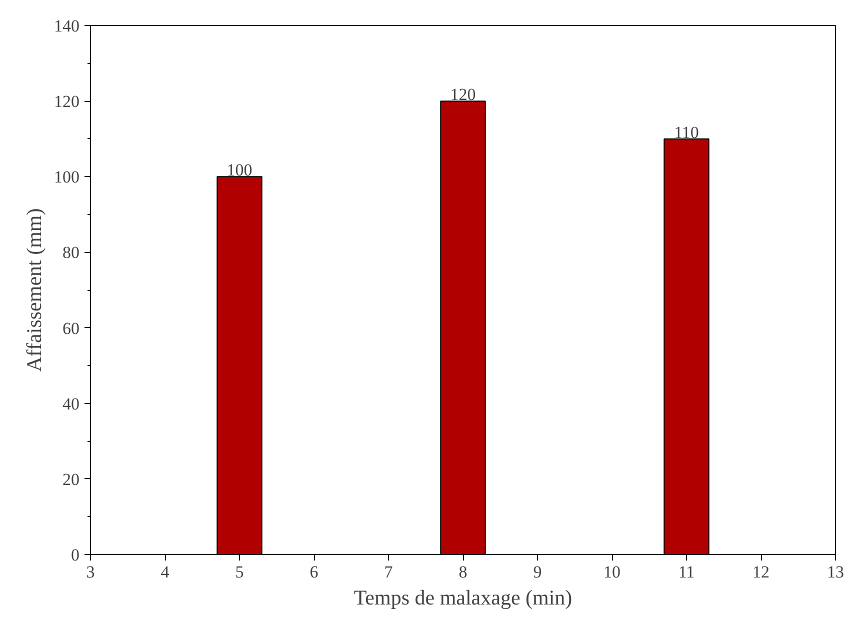 The image size is (860, 634). I want to click on y-tick-label: 20, so click(71, 479).